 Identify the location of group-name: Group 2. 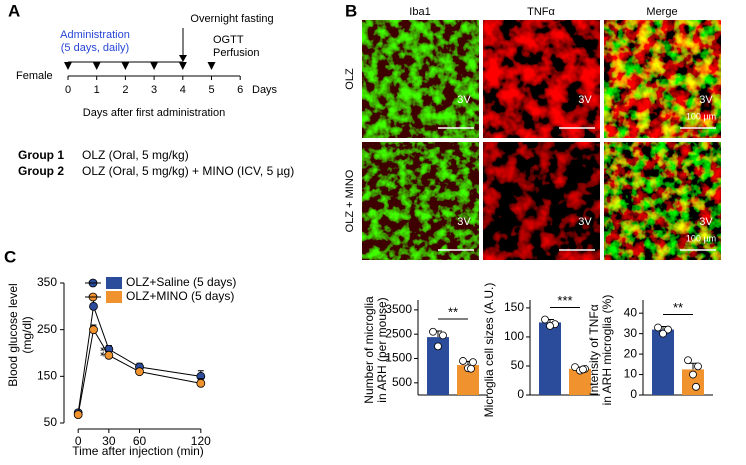
(41, 171).